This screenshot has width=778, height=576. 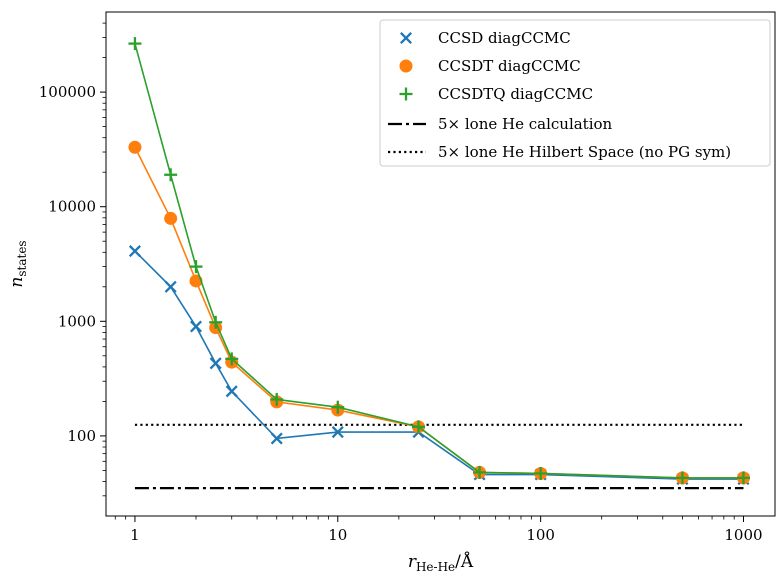 I want to click on legend-label: CCSDT diagCCMC, so click(x=509, y=66).